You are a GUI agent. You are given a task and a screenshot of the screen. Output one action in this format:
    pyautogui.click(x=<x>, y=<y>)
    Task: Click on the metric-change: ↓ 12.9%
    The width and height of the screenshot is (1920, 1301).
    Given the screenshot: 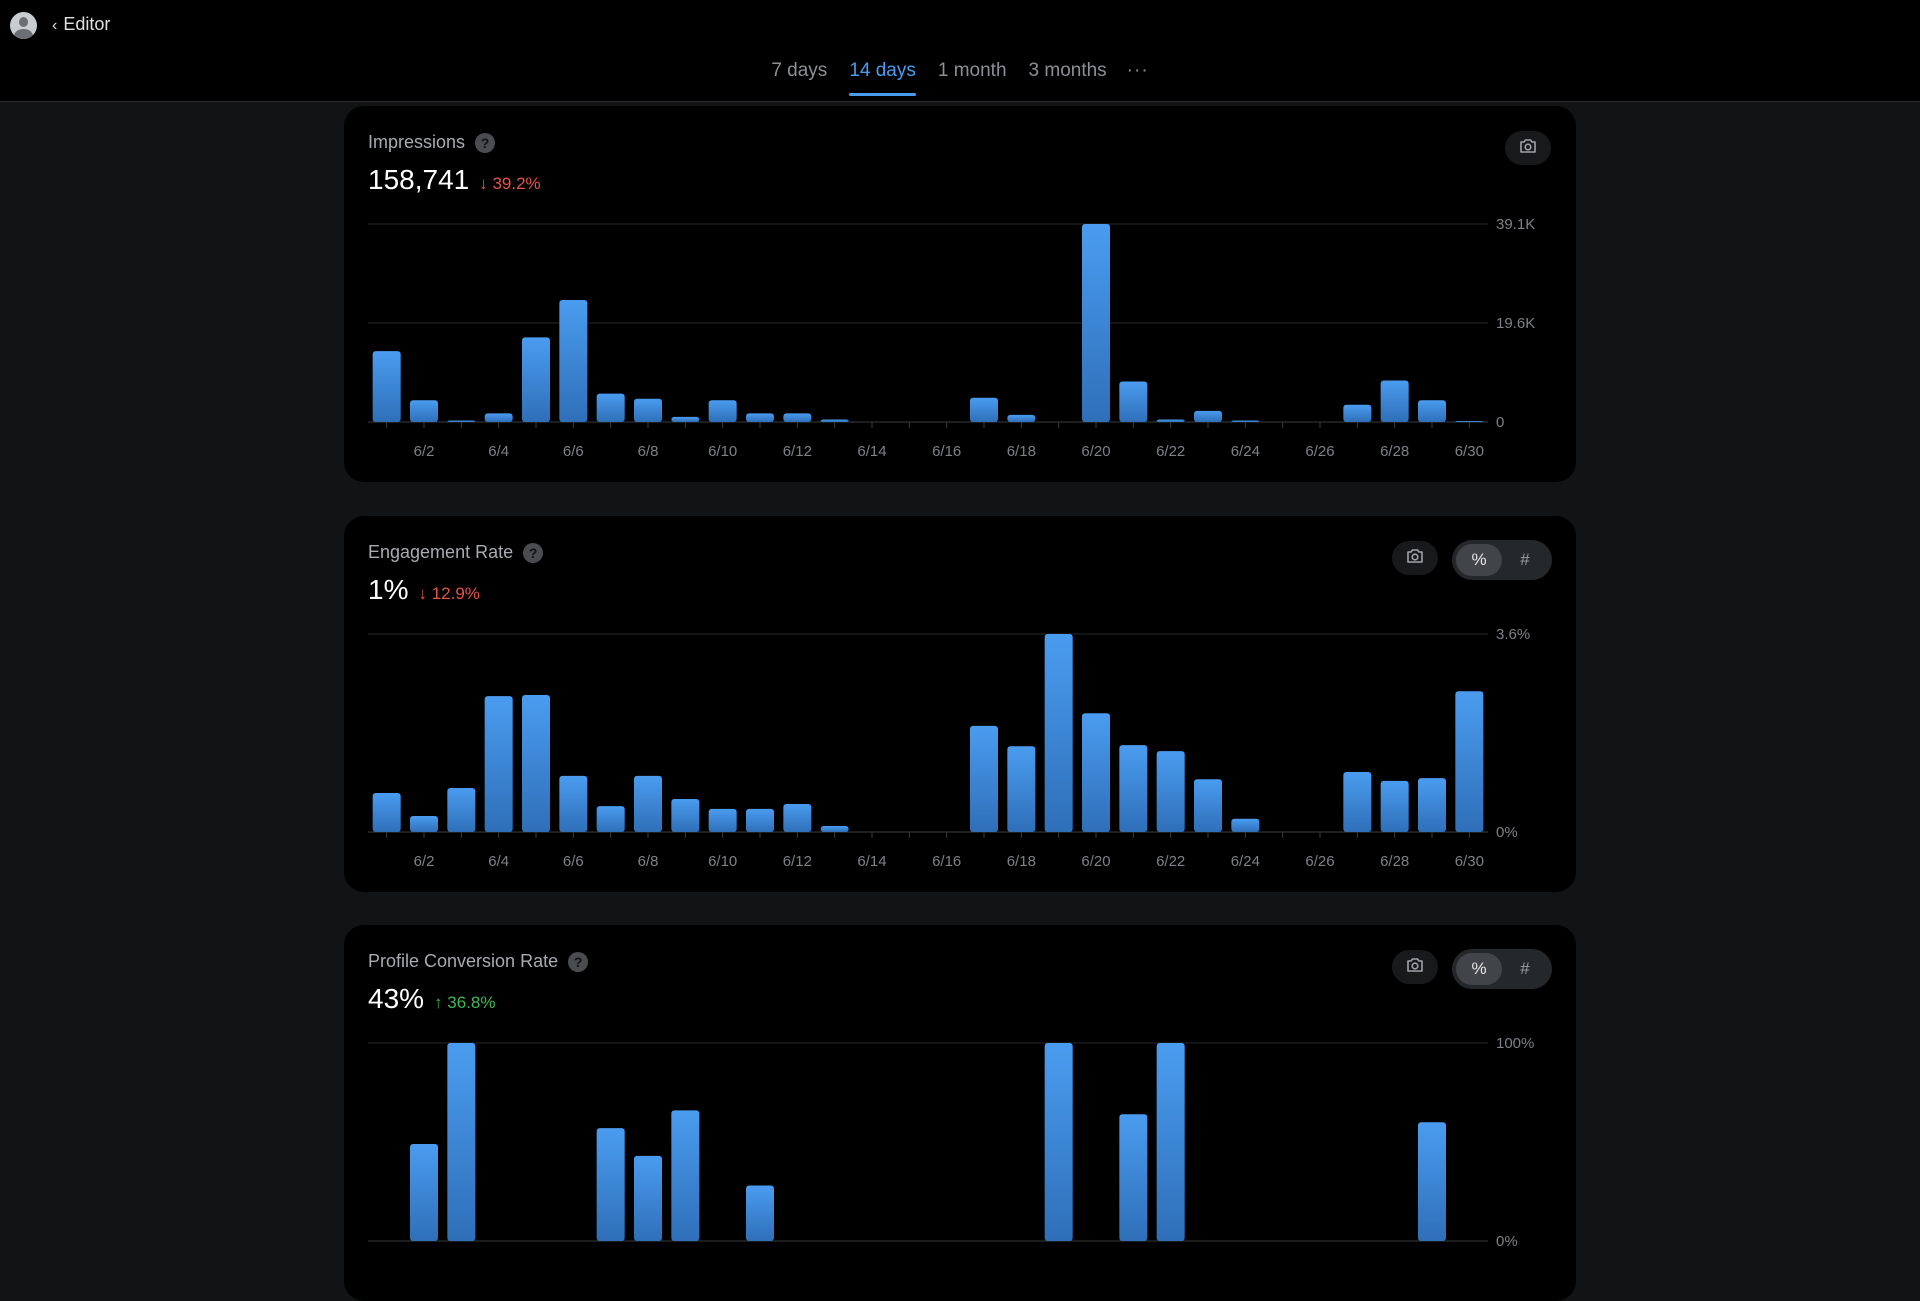 What is the action you would take?
    pyautogui.click(x=449, y=593)
    